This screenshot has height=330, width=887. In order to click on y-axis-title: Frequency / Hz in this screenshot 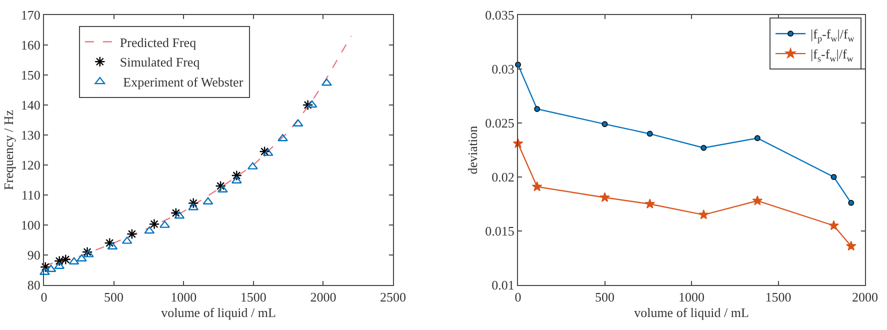, I will do `click(8, 150)`.